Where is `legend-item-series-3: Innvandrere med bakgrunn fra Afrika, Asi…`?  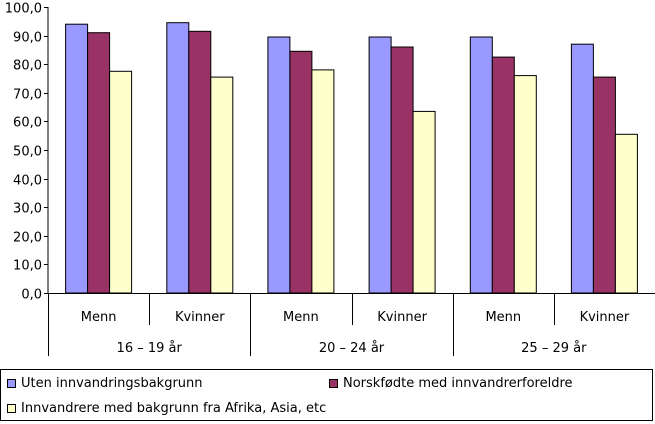 legend-item-series-3: Innvandrere med bakgrunn fra Afrika, Asi… is located at coordinates (166, 408).